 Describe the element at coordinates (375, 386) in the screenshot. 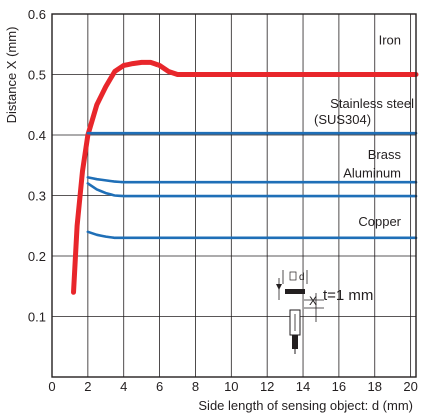

I see `x-tick-label: 18` at that location.